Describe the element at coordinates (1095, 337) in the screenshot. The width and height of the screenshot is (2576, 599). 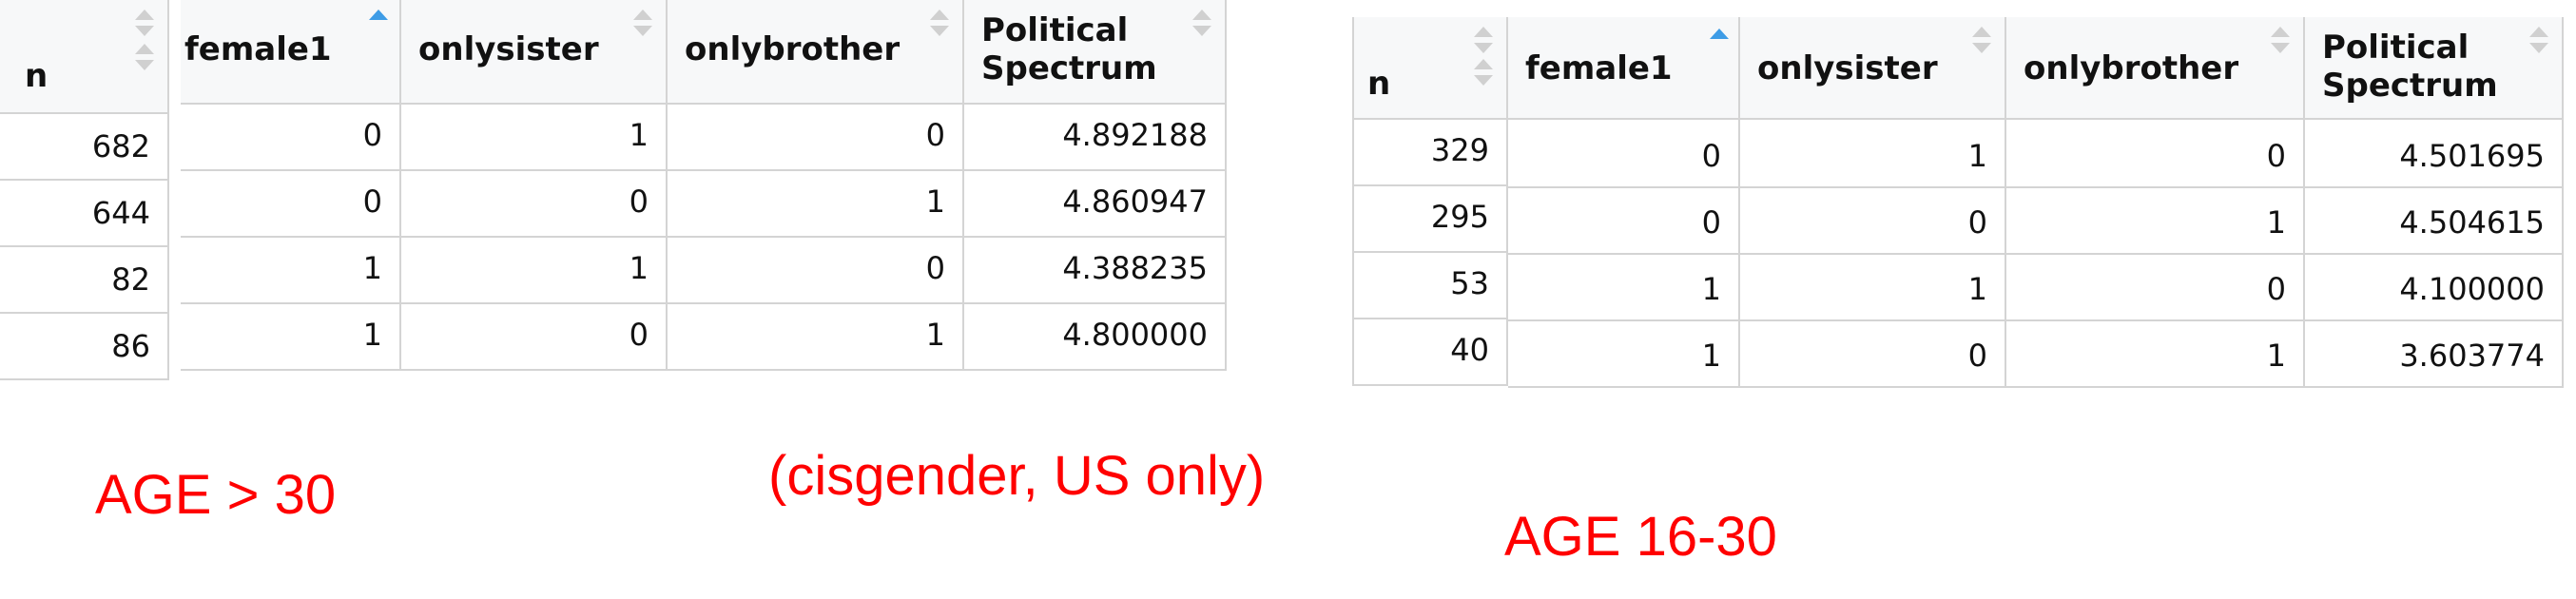
I see `table-cell-political-spectrum: 4.800000` at that location.